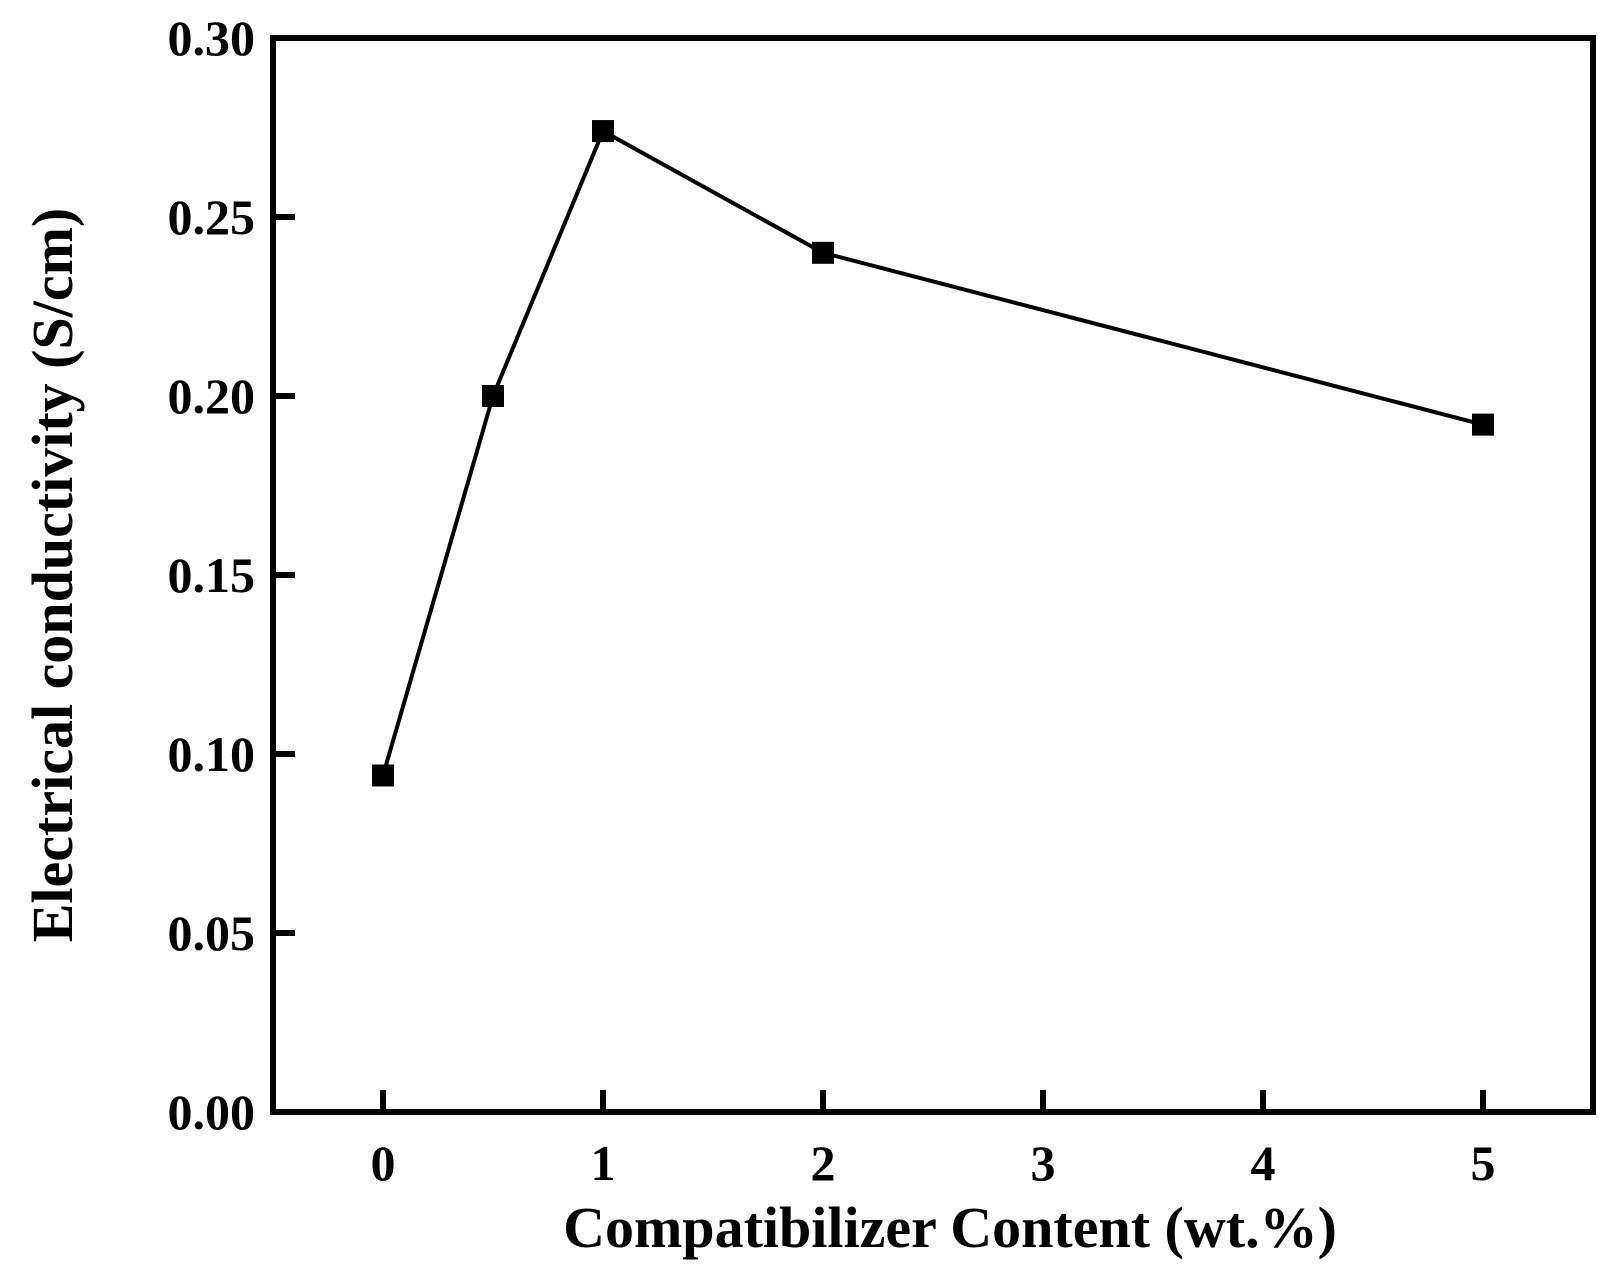 This screenshot has height=1273, width=1616. Describe the element at coordinates (212, 933) in the screenshot. I see `y-tick-label: 0.05` at that location.